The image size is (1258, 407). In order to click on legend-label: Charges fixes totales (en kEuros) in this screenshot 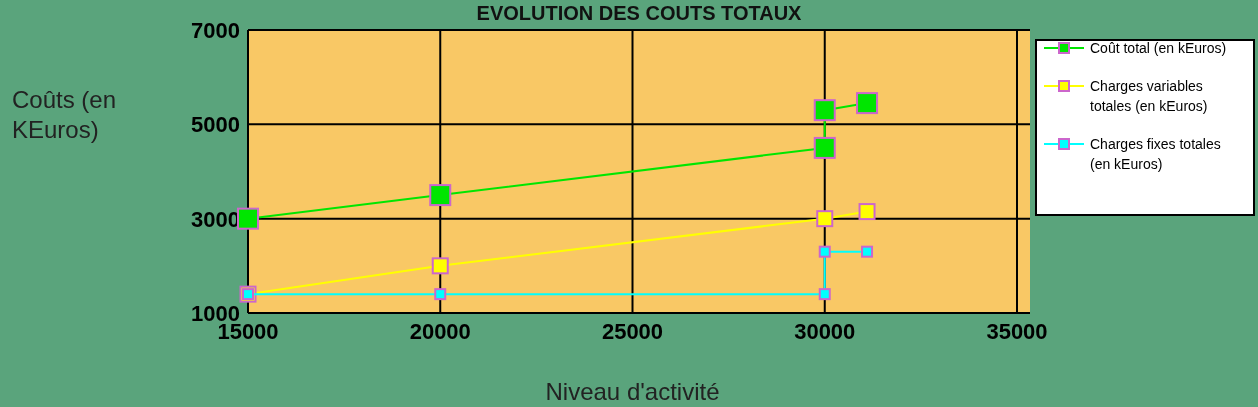, I will do `click(1155, 154)`.